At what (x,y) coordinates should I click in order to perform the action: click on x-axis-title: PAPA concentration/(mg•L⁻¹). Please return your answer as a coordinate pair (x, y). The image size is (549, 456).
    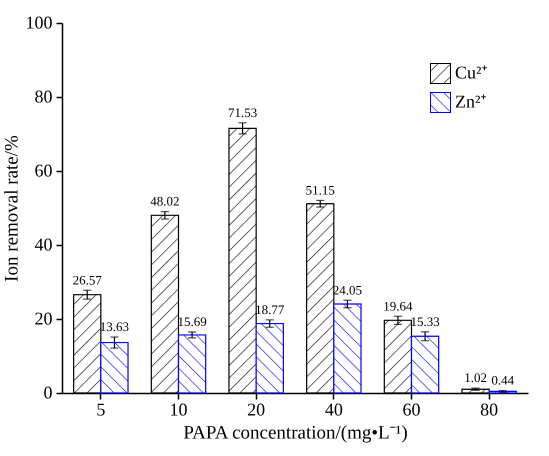
    Looking at the image, I should click on (295, 433).